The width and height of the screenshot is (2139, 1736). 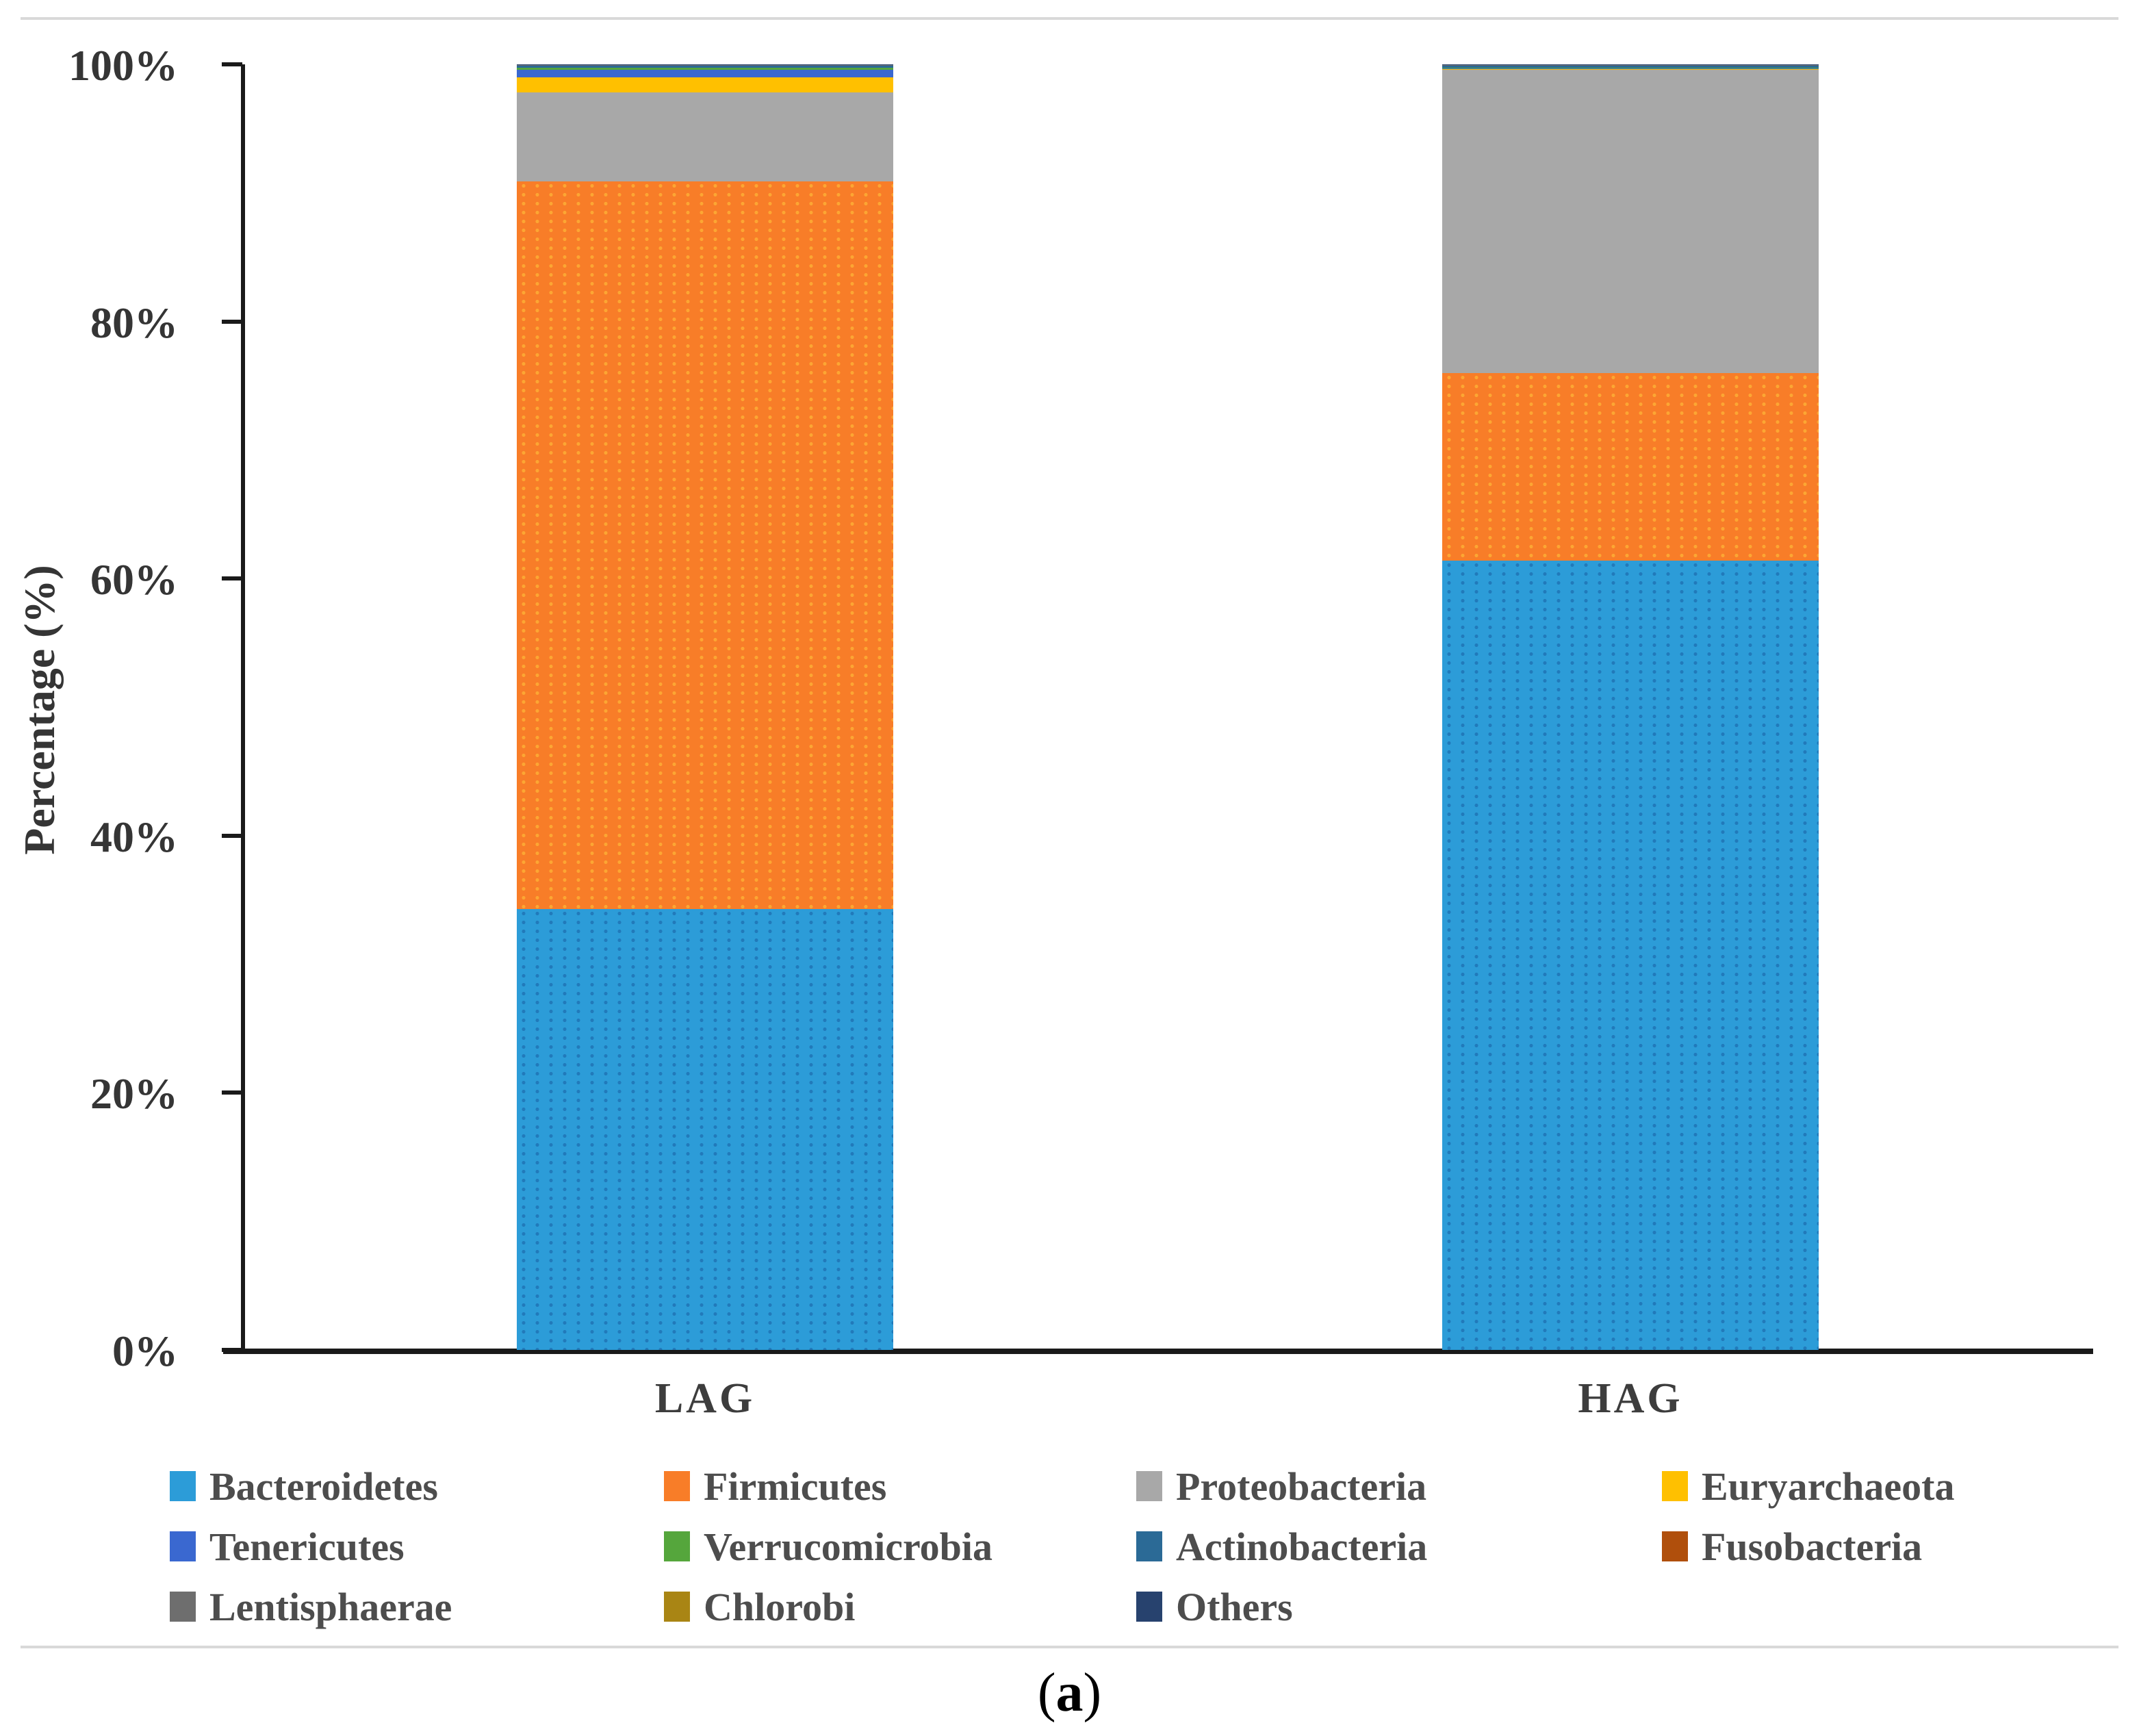 I want to click on legend-item-firmicutes: Firmicutes, so click(x=900, y=1486).